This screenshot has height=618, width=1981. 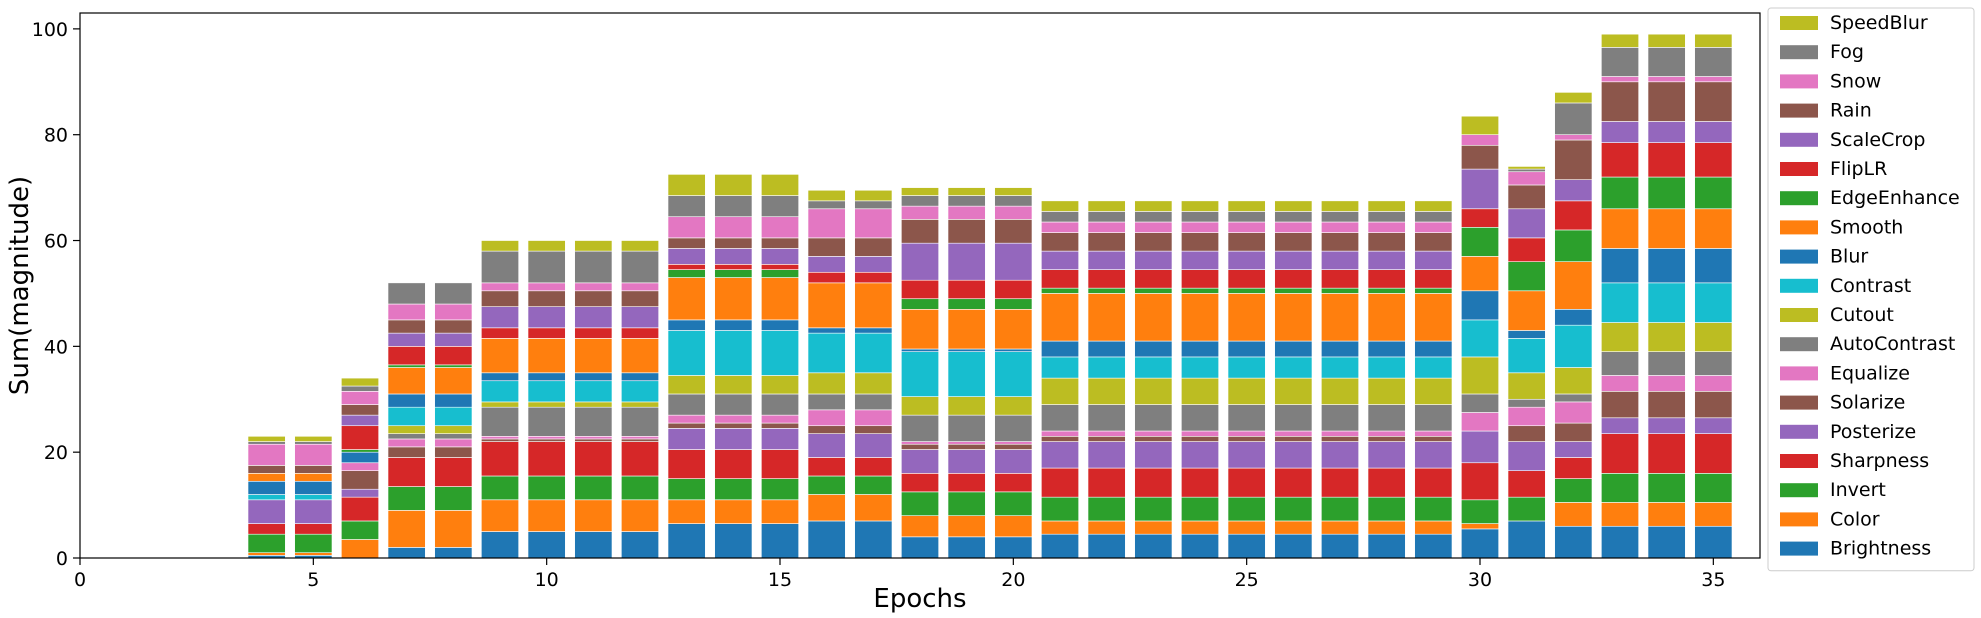 What do you see at coordinates (1799, 110) in the screenshot?
I see `legend-swatch-rain` at bounding box center [1799, 110].